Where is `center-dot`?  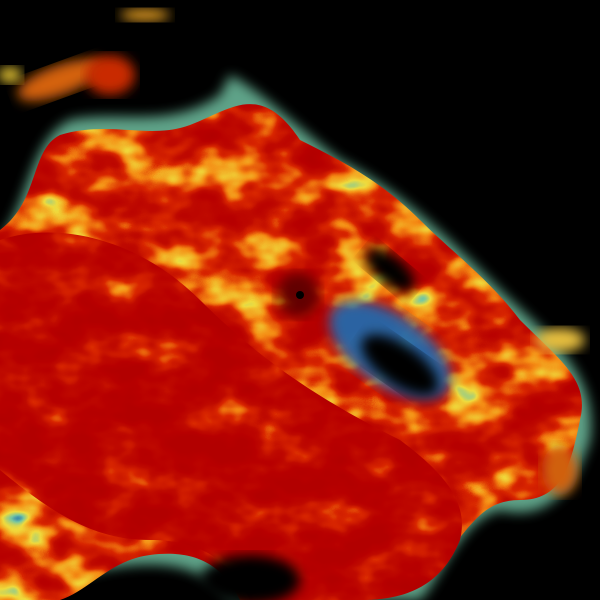 center-dot is located at coordinates (300, 295).